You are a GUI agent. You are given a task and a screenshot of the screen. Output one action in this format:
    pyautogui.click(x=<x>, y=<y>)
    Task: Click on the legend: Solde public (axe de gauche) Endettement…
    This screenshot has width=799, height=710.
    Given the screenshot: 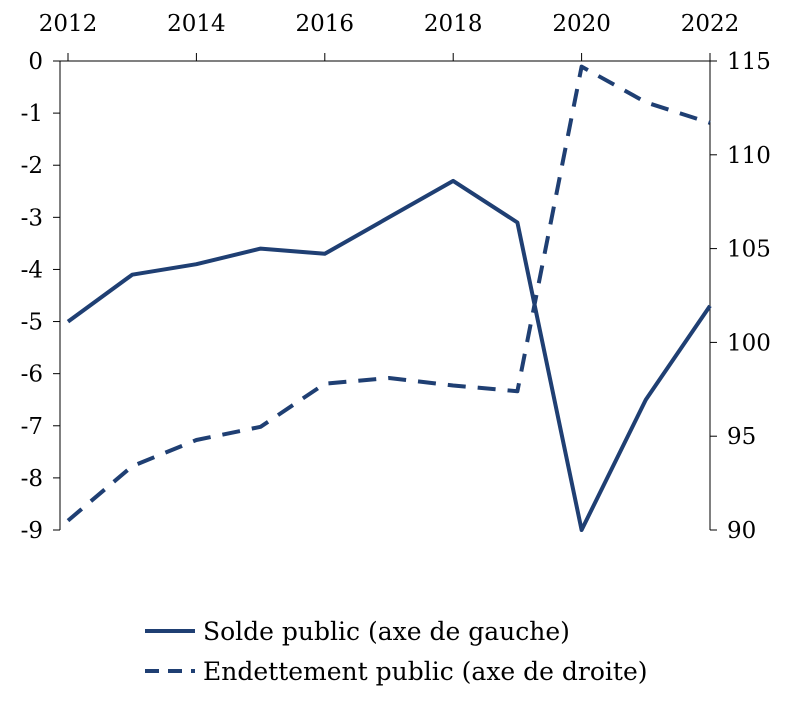 What is the action you would take?
    pyautogui.click(x=396, y=651)
    